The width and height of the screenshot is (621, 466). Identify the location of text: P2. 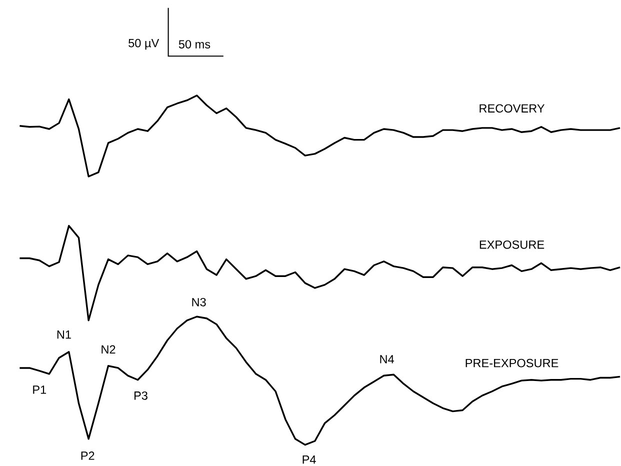
(87, 455).